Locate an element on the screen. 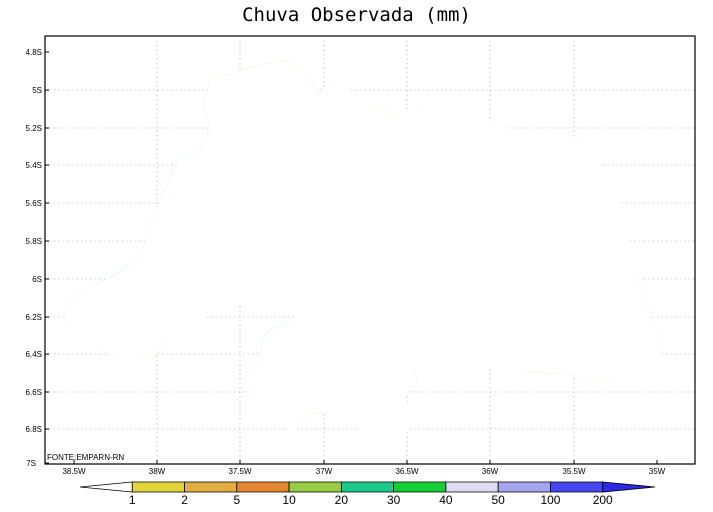  map-title: Chuva Observada (mm) is located at coordinates (356, 15).